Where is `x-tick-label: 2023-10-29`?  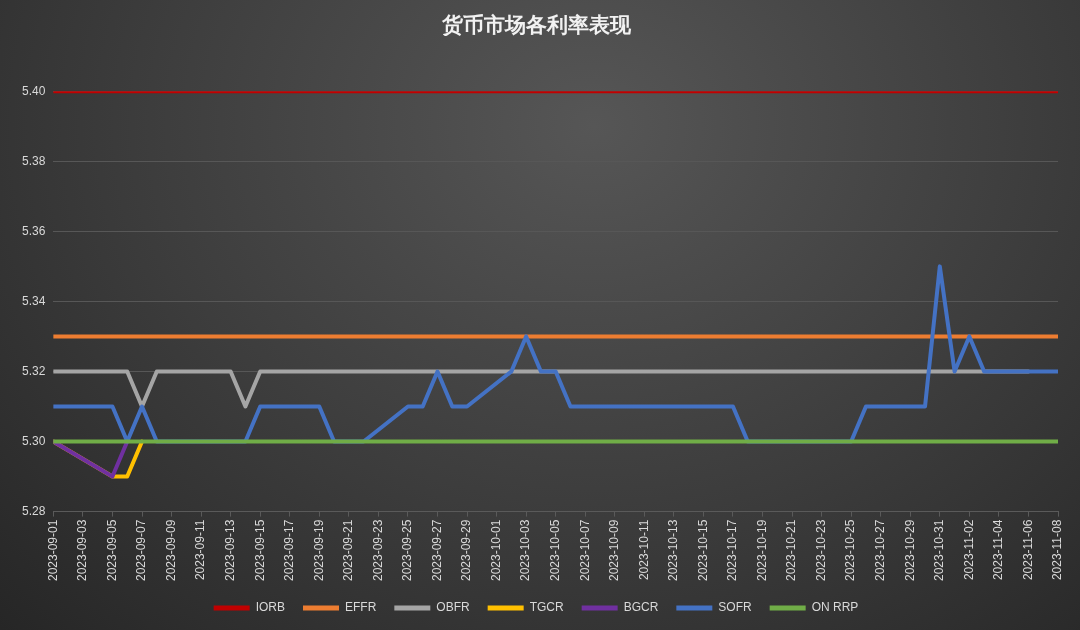 x-tick-label: 2023-10-29 is located at coordinates (909, 550).